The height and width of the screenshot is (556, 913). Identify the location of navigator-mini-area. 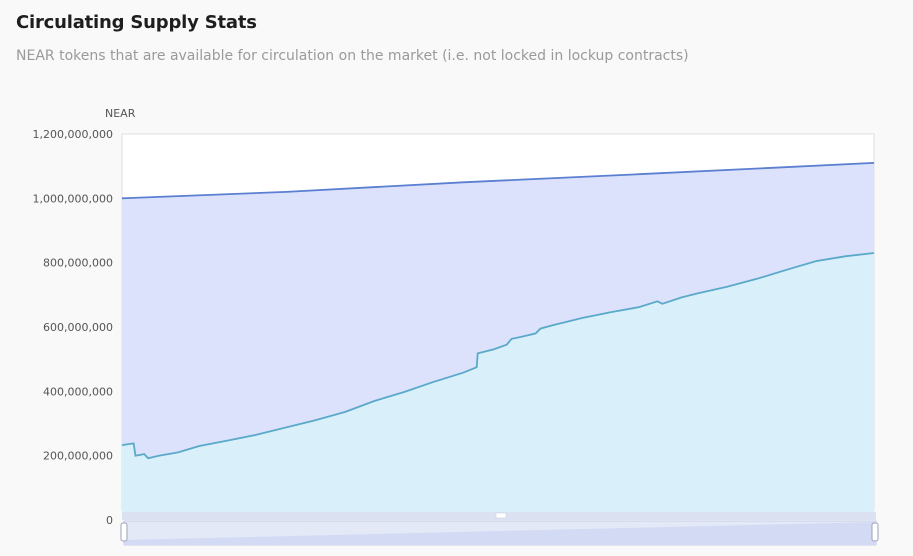
(500, 533).